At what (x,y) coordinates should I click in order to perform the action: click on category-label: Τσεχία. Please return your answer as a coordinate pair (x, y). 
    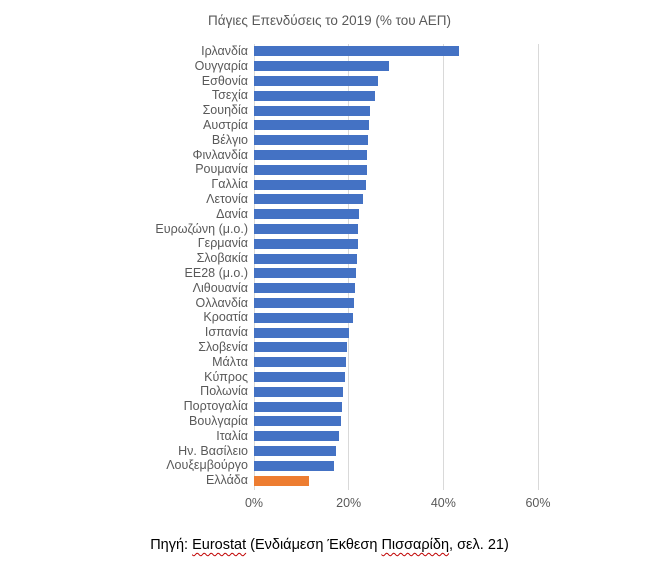
    Looking at the image, I should click on (229, 95).